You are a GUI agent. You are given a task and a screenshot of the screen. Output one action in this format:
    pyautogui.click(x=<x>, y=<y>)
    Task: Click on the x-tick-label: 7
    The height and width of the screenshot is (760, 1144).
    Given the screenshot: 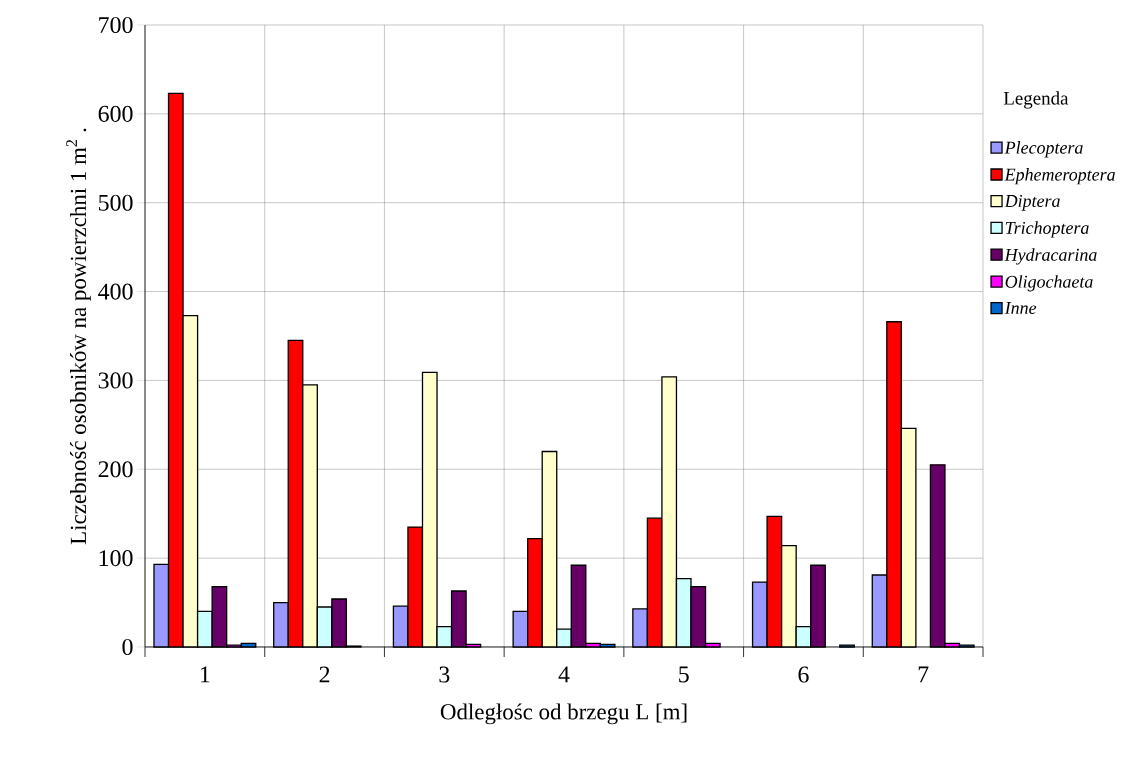 What is the action you would take?
    pyautogui.click(x=923, y=674)
    